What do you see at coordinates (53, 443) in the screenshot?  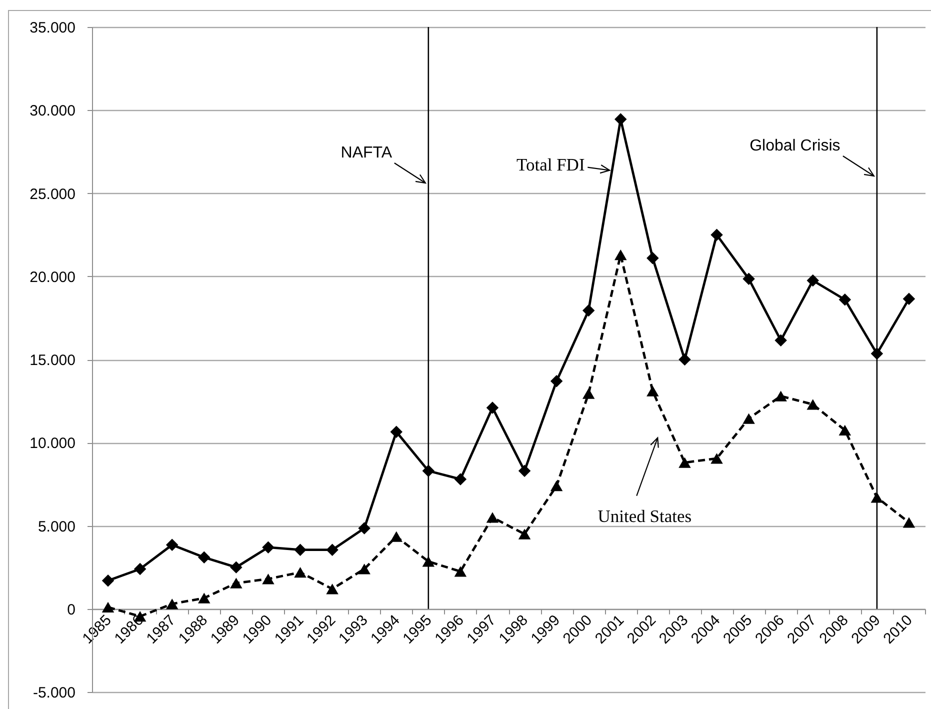 I see `y-tick-label: 10.000` at bounding box center [53, 443].